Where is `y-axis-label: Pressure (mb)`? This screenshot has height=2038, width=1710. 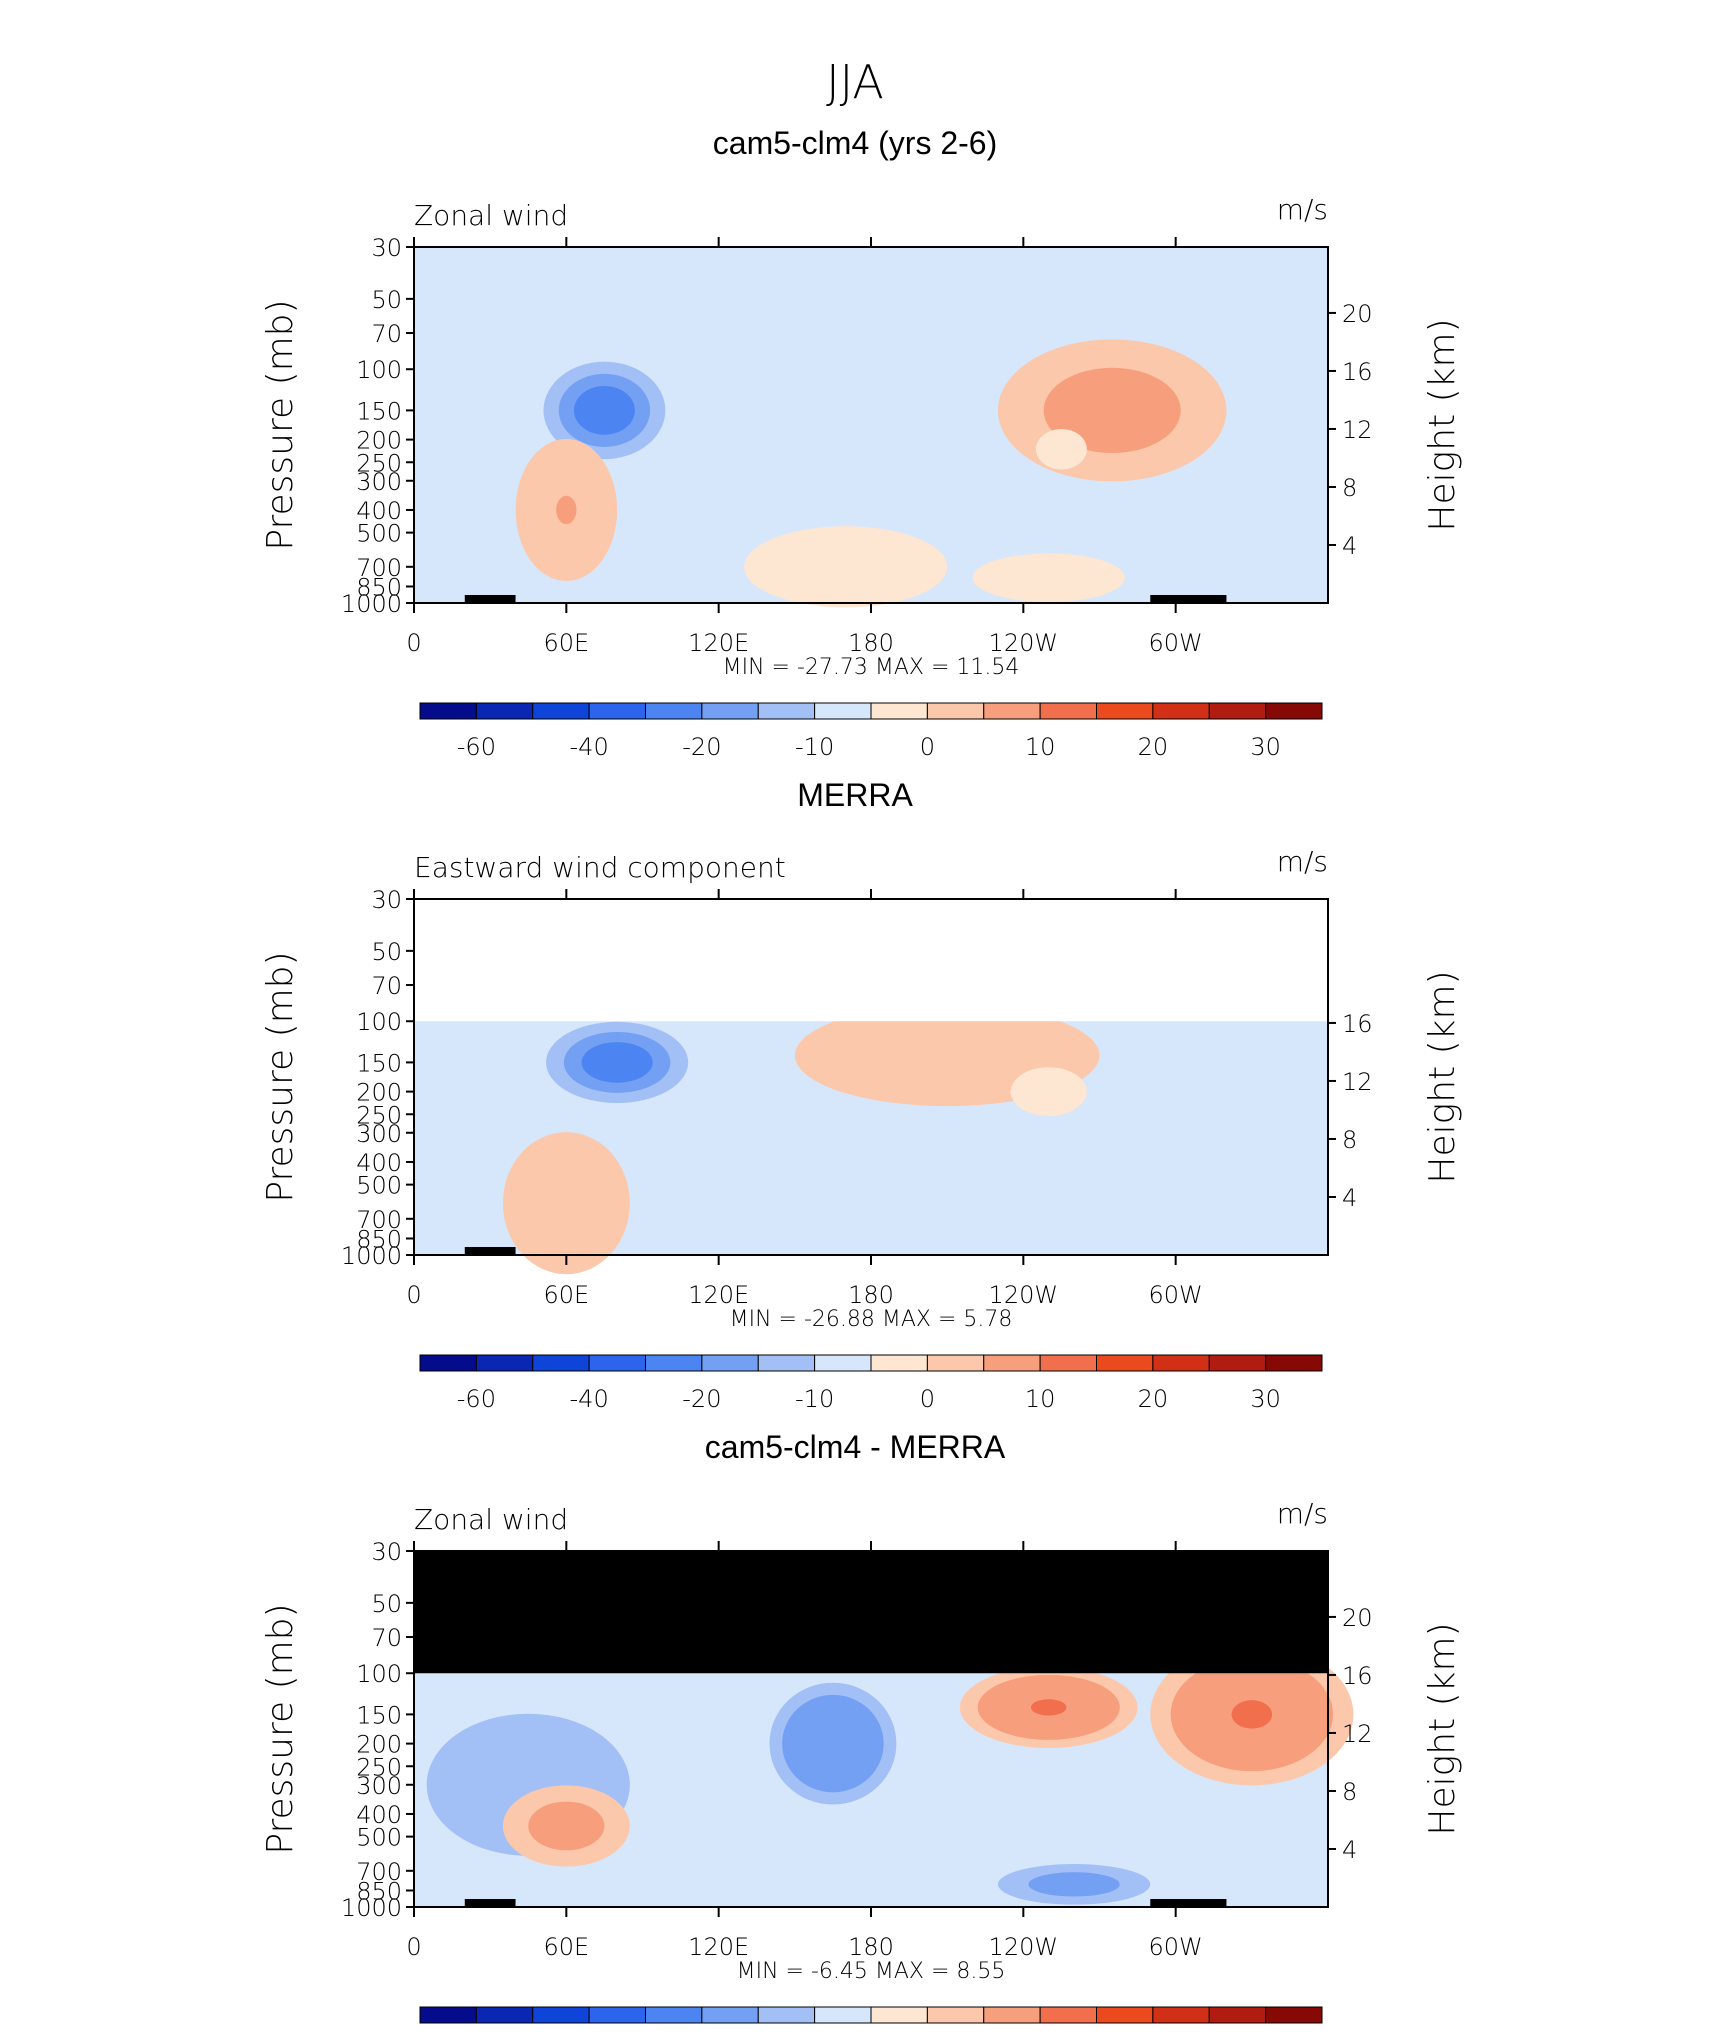
y-axis-label: Pressure (mb) is located at coordinates (280, 1076).